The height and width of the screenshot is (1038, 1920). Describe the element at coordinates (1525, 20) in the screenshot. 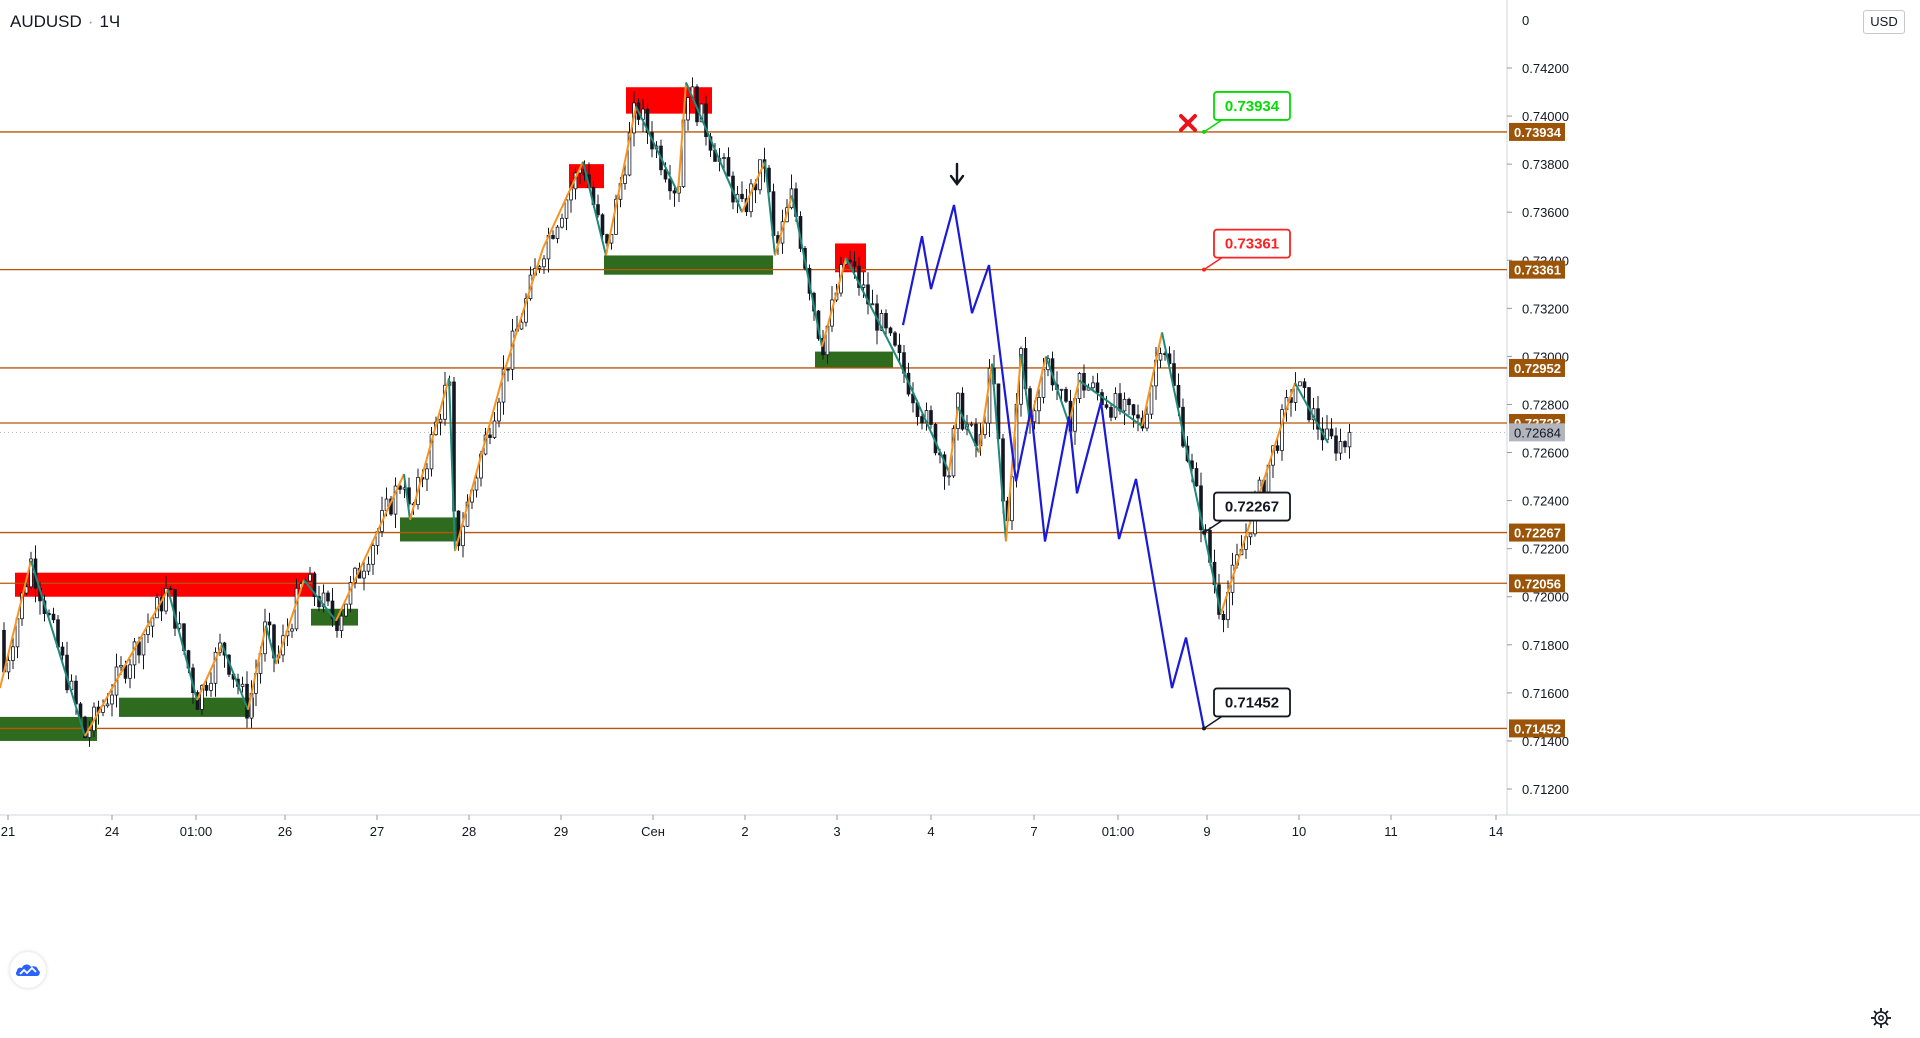

I see `price-tick-label: 0` at that location.